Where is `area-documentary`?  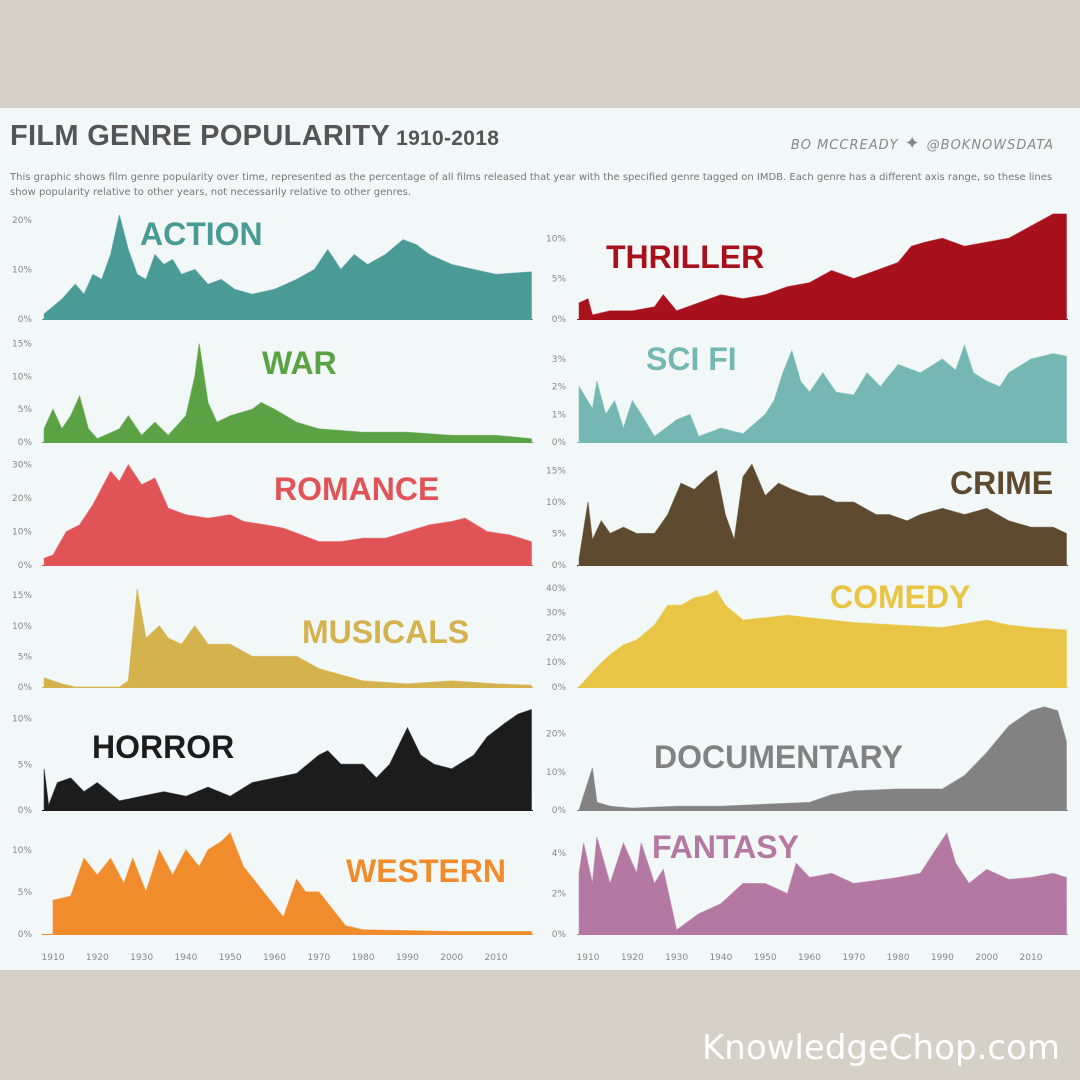
area-documentary is located at coordinates (822, 758).